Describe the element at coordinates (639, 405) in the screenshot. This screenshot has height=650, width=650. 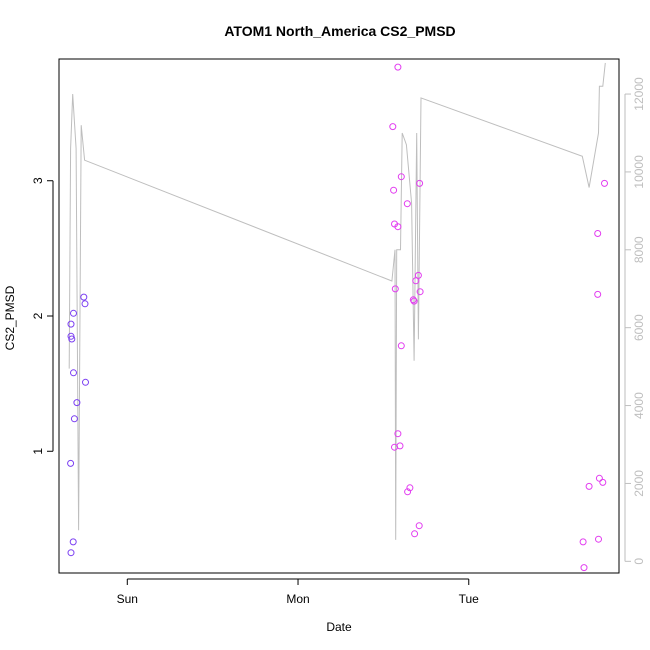
I see `y2-tick-label: 4000` at that location.